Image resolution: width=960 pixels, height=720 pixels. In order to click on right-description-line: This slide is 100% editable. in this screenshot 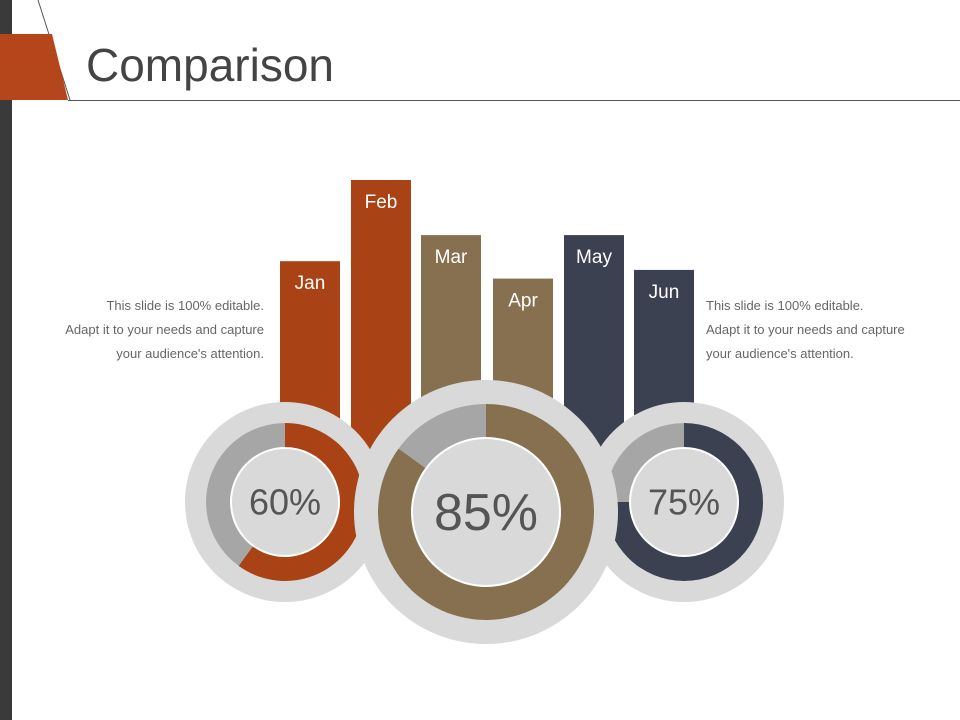, I will do `click(785, 305)`.